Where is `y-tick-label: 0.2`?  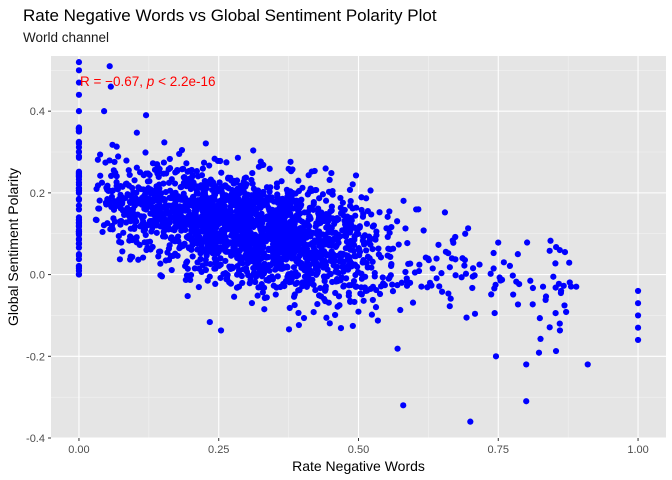
y-tick-label: 0.2 is located at coordinates (37, 194).